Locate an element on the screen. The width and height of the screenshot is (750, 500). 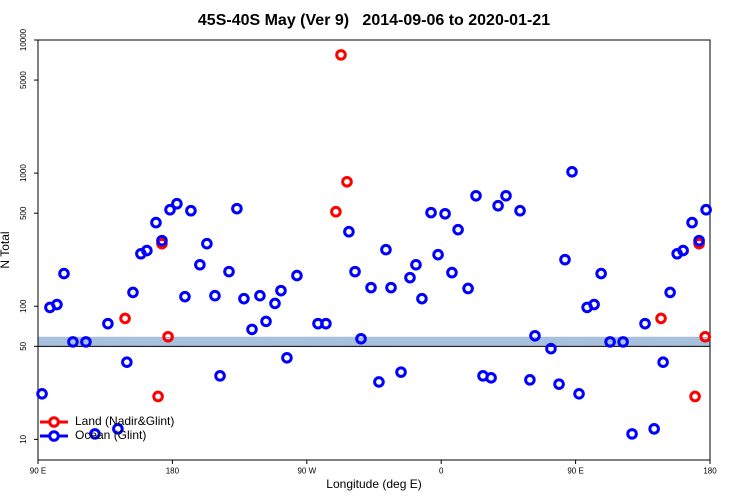
y-tick-label: 10000 is located at coordinates (23, 39).